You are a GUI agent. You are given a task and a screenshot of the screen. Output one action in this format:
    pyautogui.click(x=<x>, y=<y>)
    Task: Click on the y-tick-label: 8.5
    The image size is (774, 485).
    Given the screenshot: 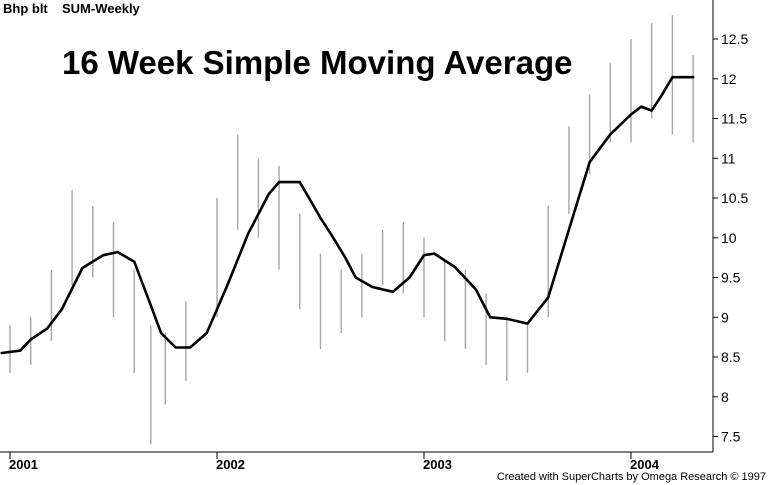 What is the action you would take?
    pyautogui.click(x=731, y=357)
    